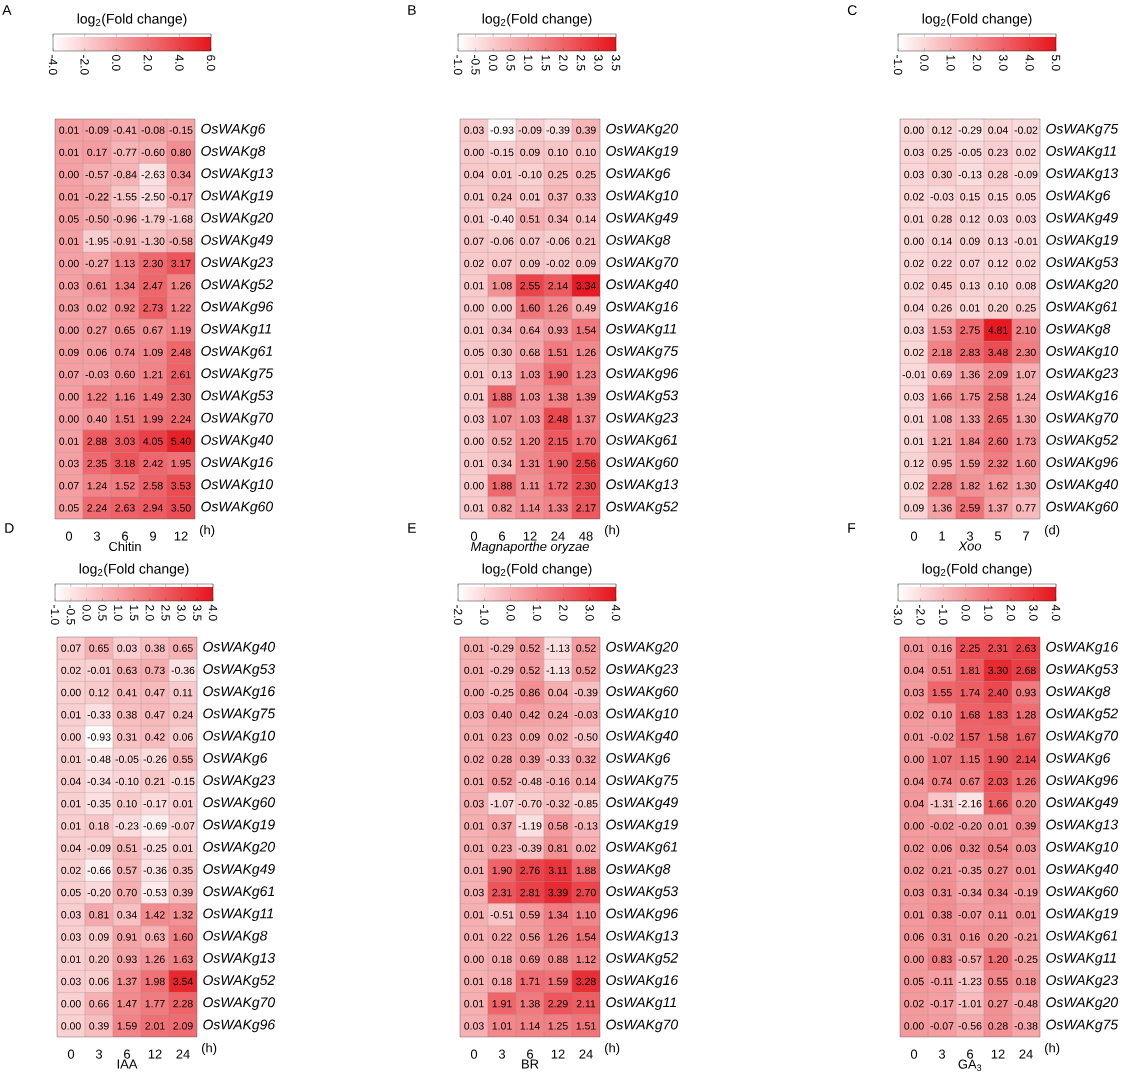  What do you see at coordinates (530, 463) in the screenshot?
I see `data-label: 1.31` at bounding box center [530, 463].